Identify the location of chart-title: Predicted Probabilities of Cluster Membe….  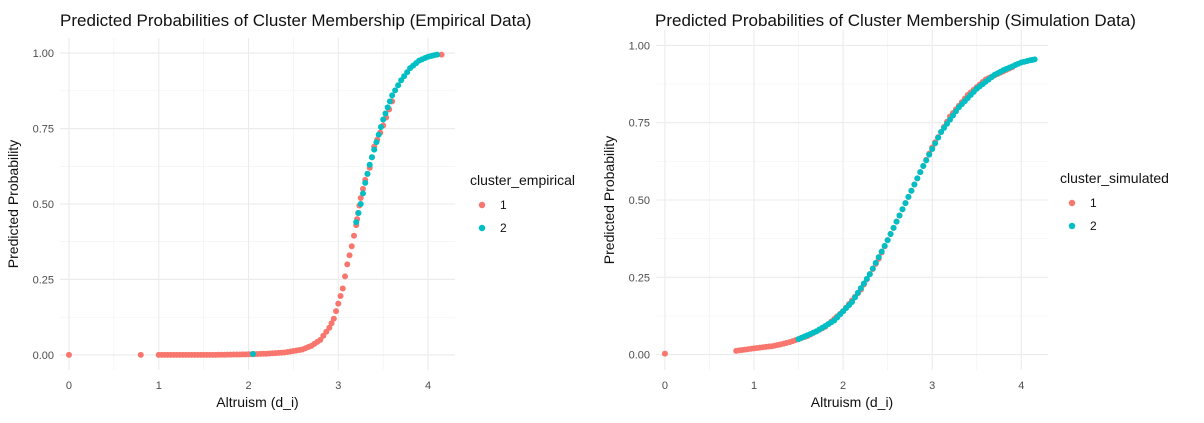
(295, 20).